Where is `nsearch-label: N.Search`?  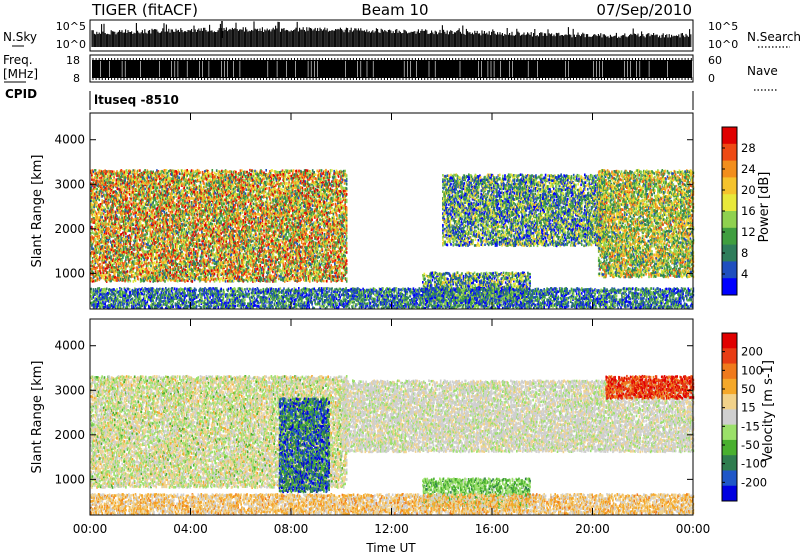
nsearch-label: N.Search is located at coordinates (773, 37).